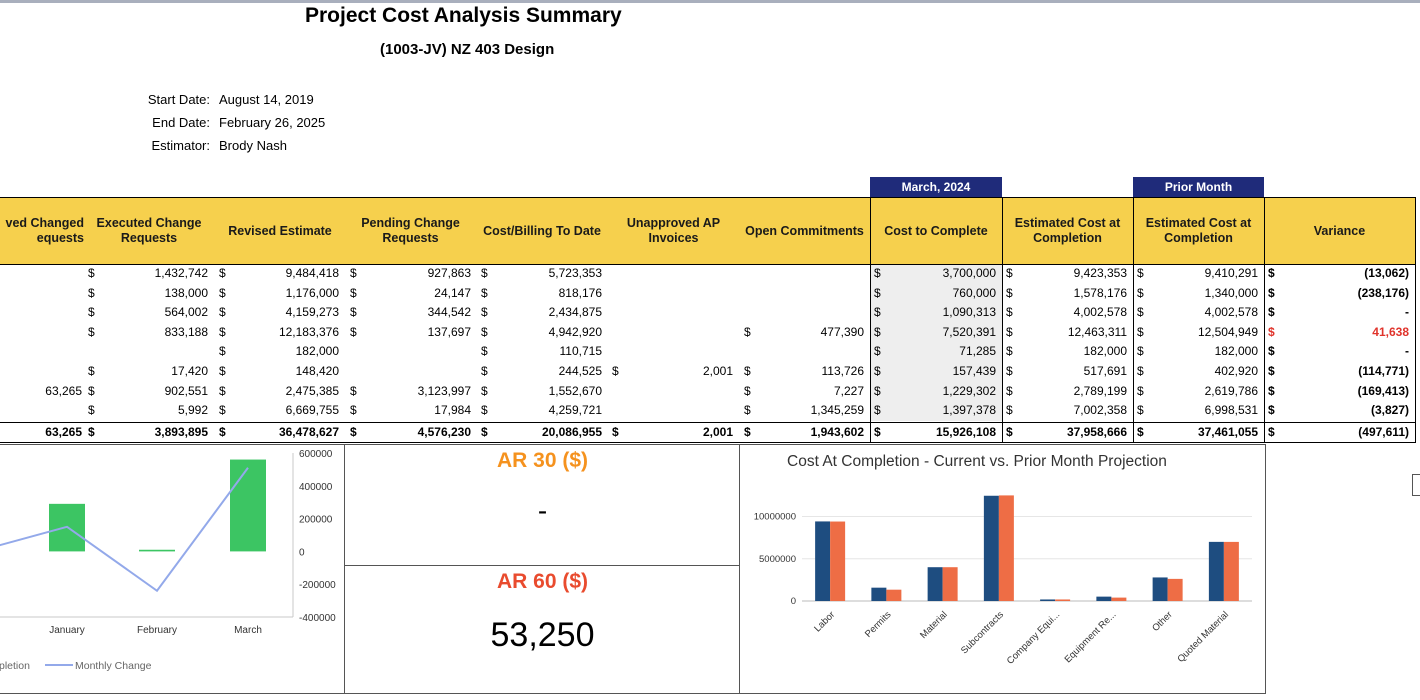 The image size is (1420, 700). Describe the element at coordinates (977, 351) in the screenshot. I see `cell-ctc: 71,285` at that location.